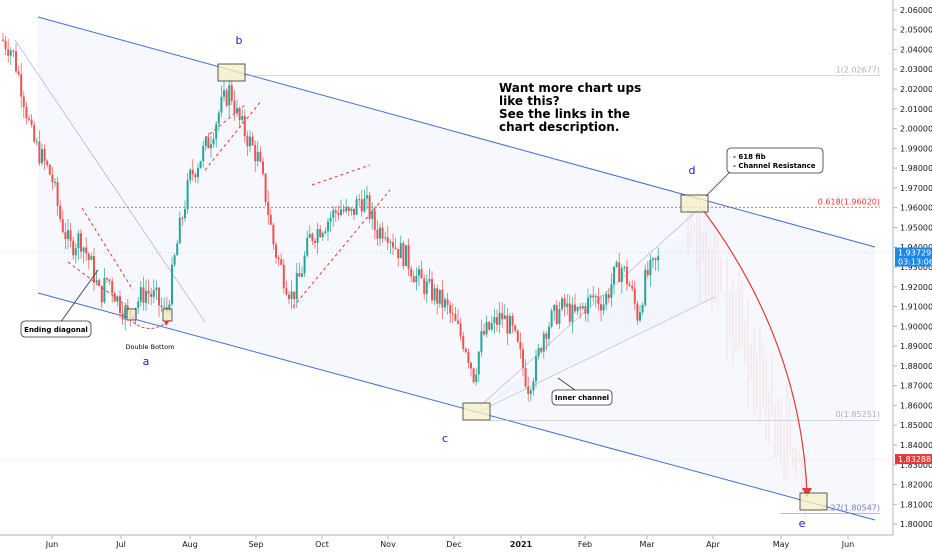 The height and width of the screenshot is (554, 932). Describe the element at coordinates (755, 351) in the screenshot. I see `projection-arrow` at that location.